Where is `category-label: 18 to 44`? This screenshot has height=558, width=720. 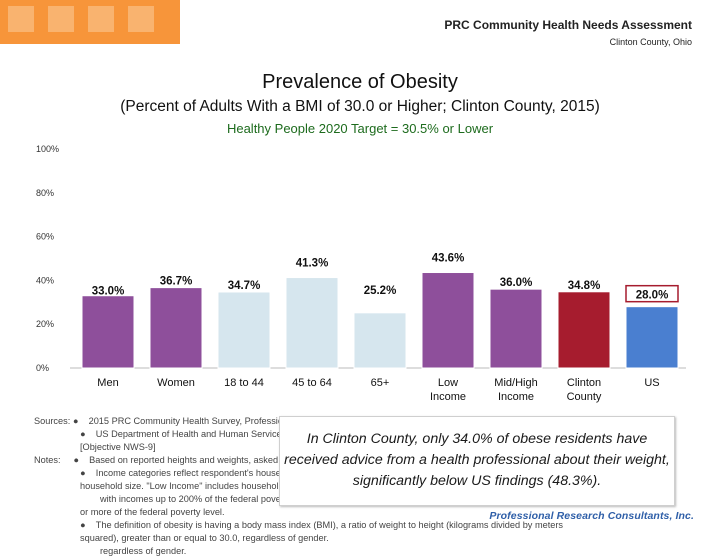
category-label: 18 to 44 is located at coordinates (244, 383).